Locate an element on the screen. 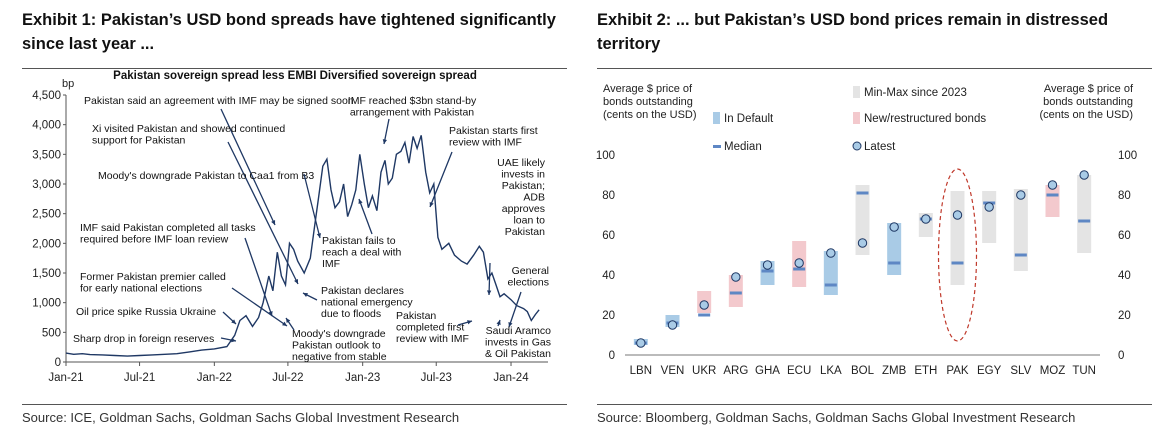  svg-text: New/restructured bonds is located at coordinates (925, 119).